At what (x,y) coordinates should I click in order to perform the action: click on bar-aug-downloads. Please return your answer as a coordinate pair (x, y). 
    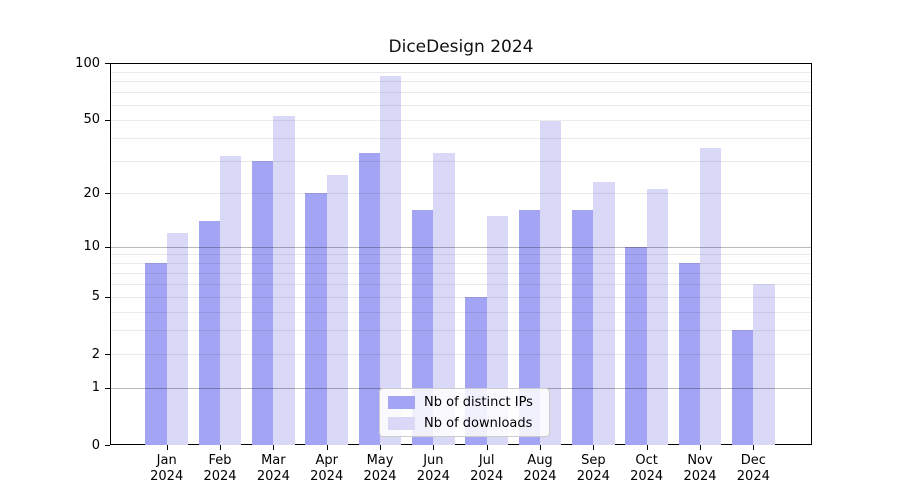
    Looking at the image, I should click on (551, 283).